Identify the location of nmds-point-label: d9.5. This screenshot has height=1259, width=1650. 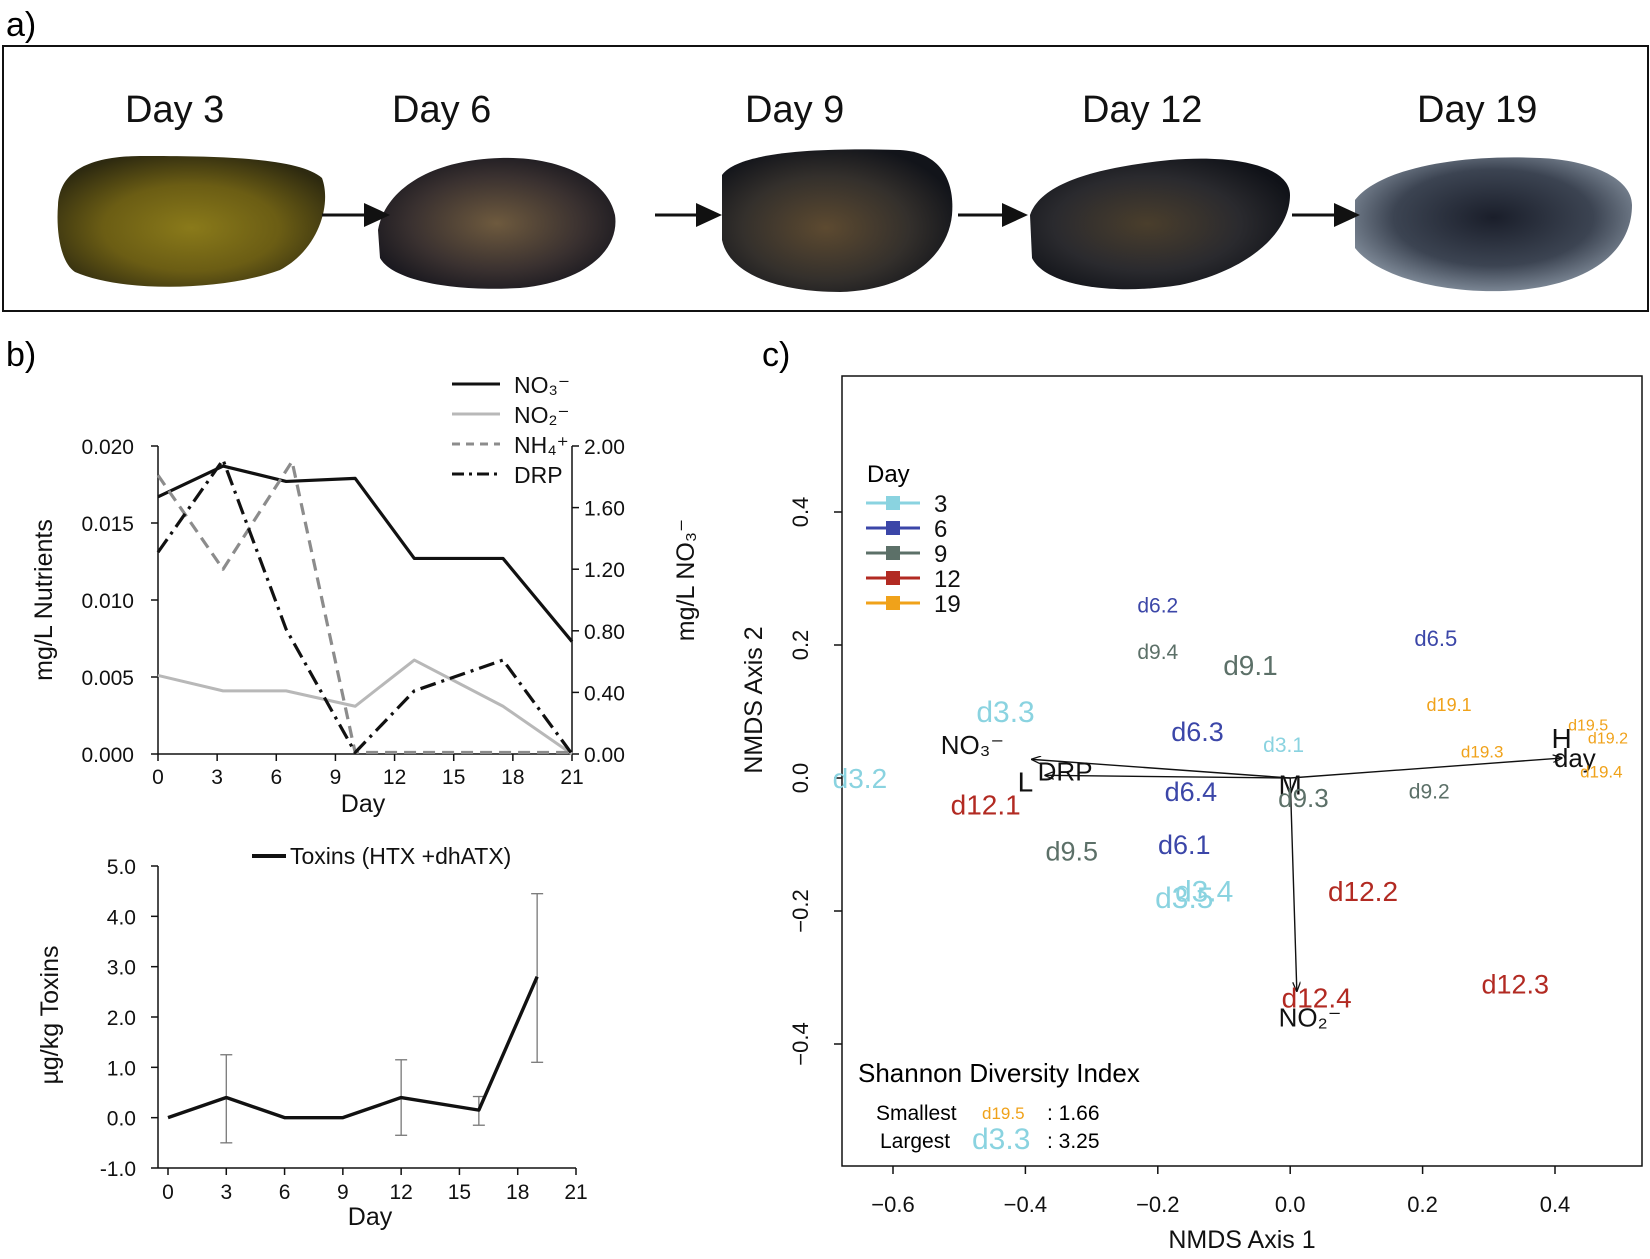
(1071, 852).